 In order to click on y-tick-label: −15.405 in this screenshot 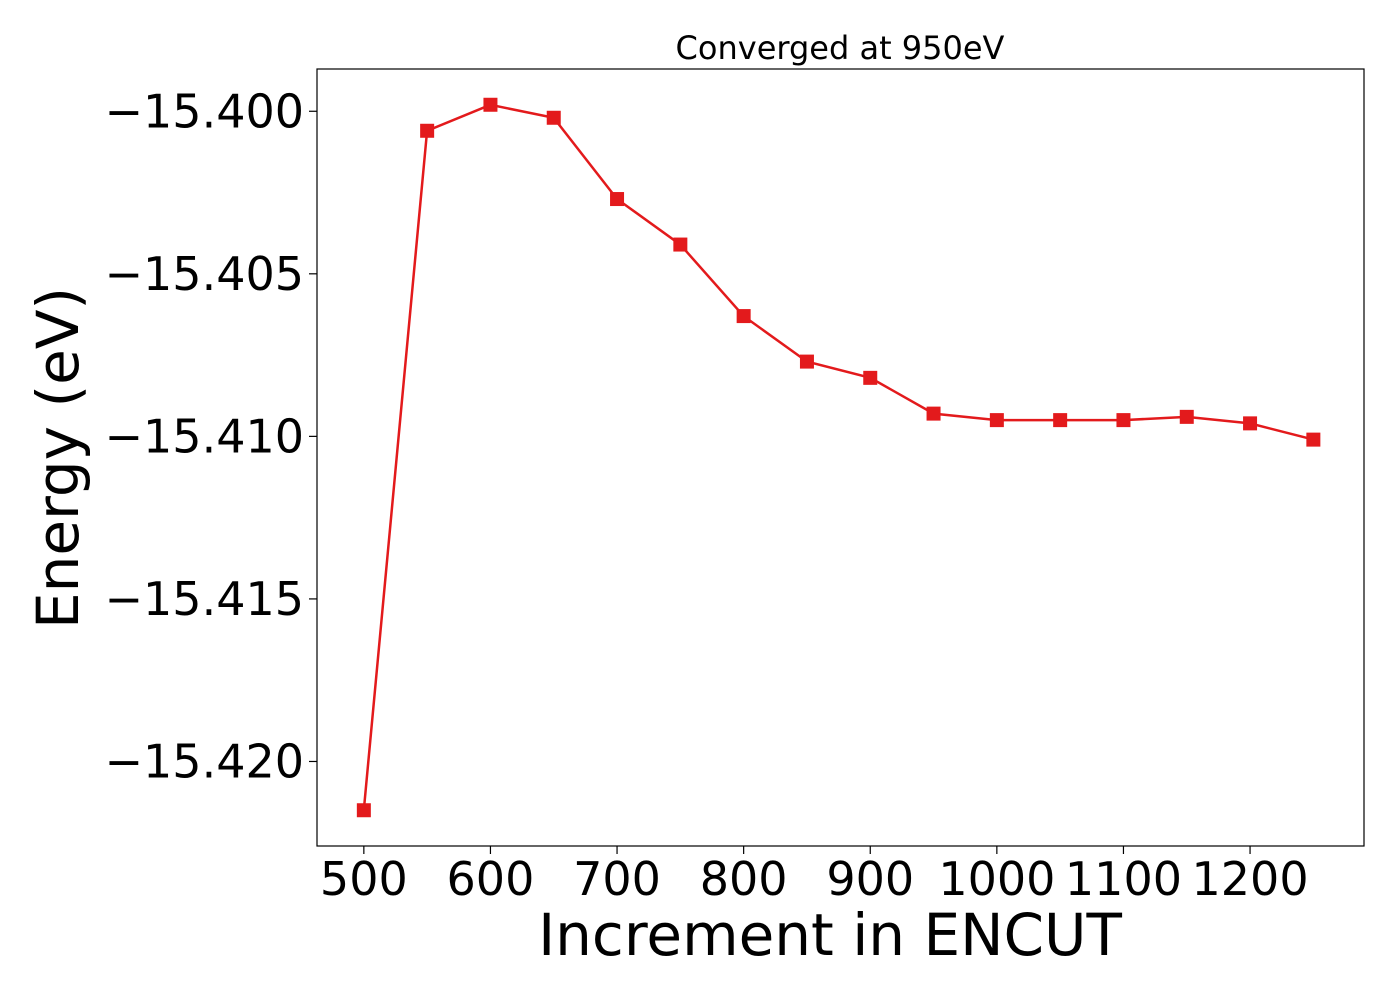, I will do `click(205, 274)`.